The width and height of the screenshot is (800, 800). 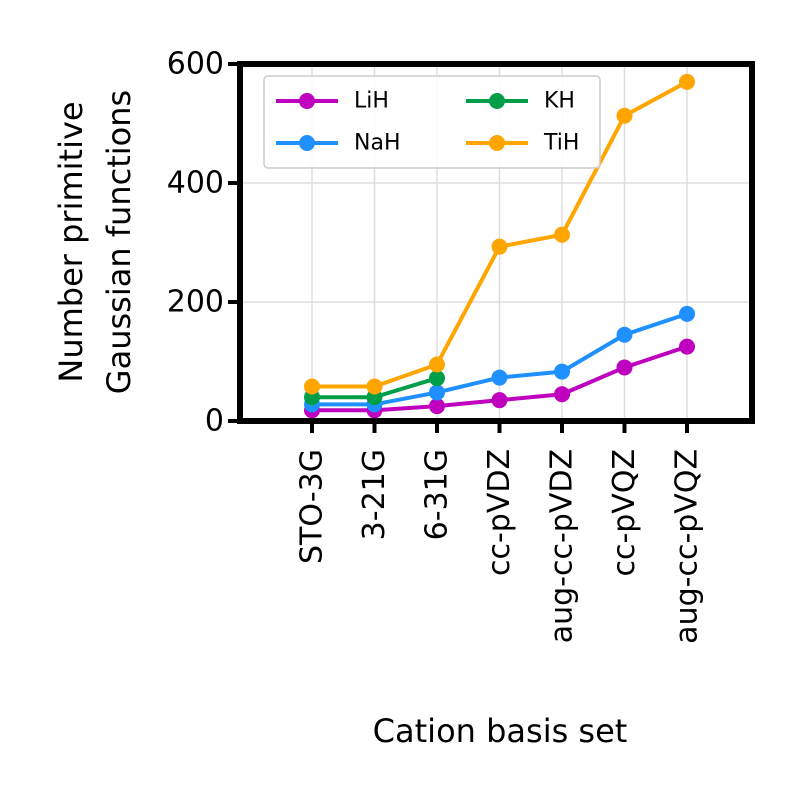 What do you see at coordinates (195, 302) in the screenshot?
I see `y-tick-label: 200` at bounding box center [195, 302].